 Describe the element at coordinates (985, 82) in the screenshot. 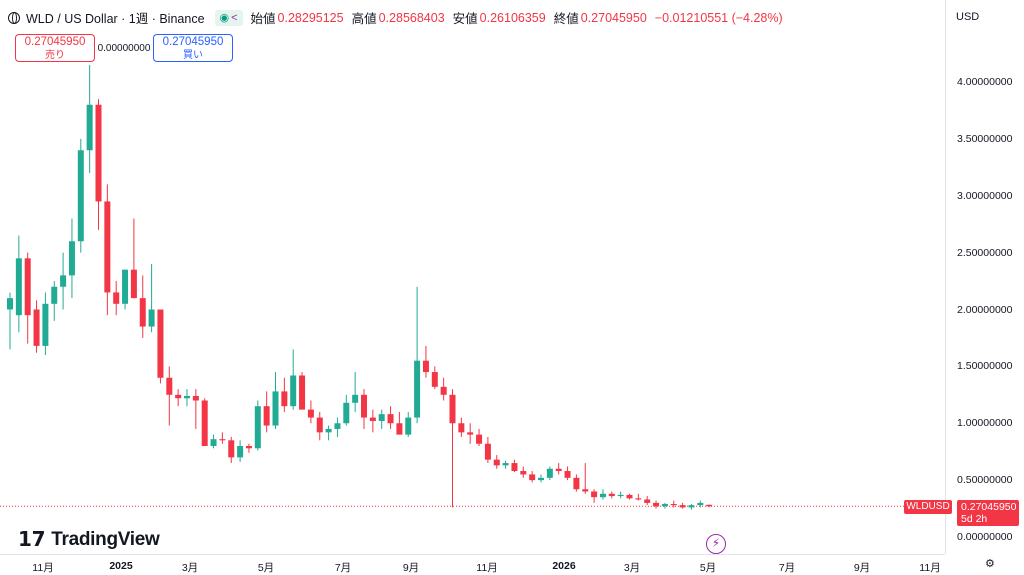

I see `price-tick-label: 4.00000000` at that location.